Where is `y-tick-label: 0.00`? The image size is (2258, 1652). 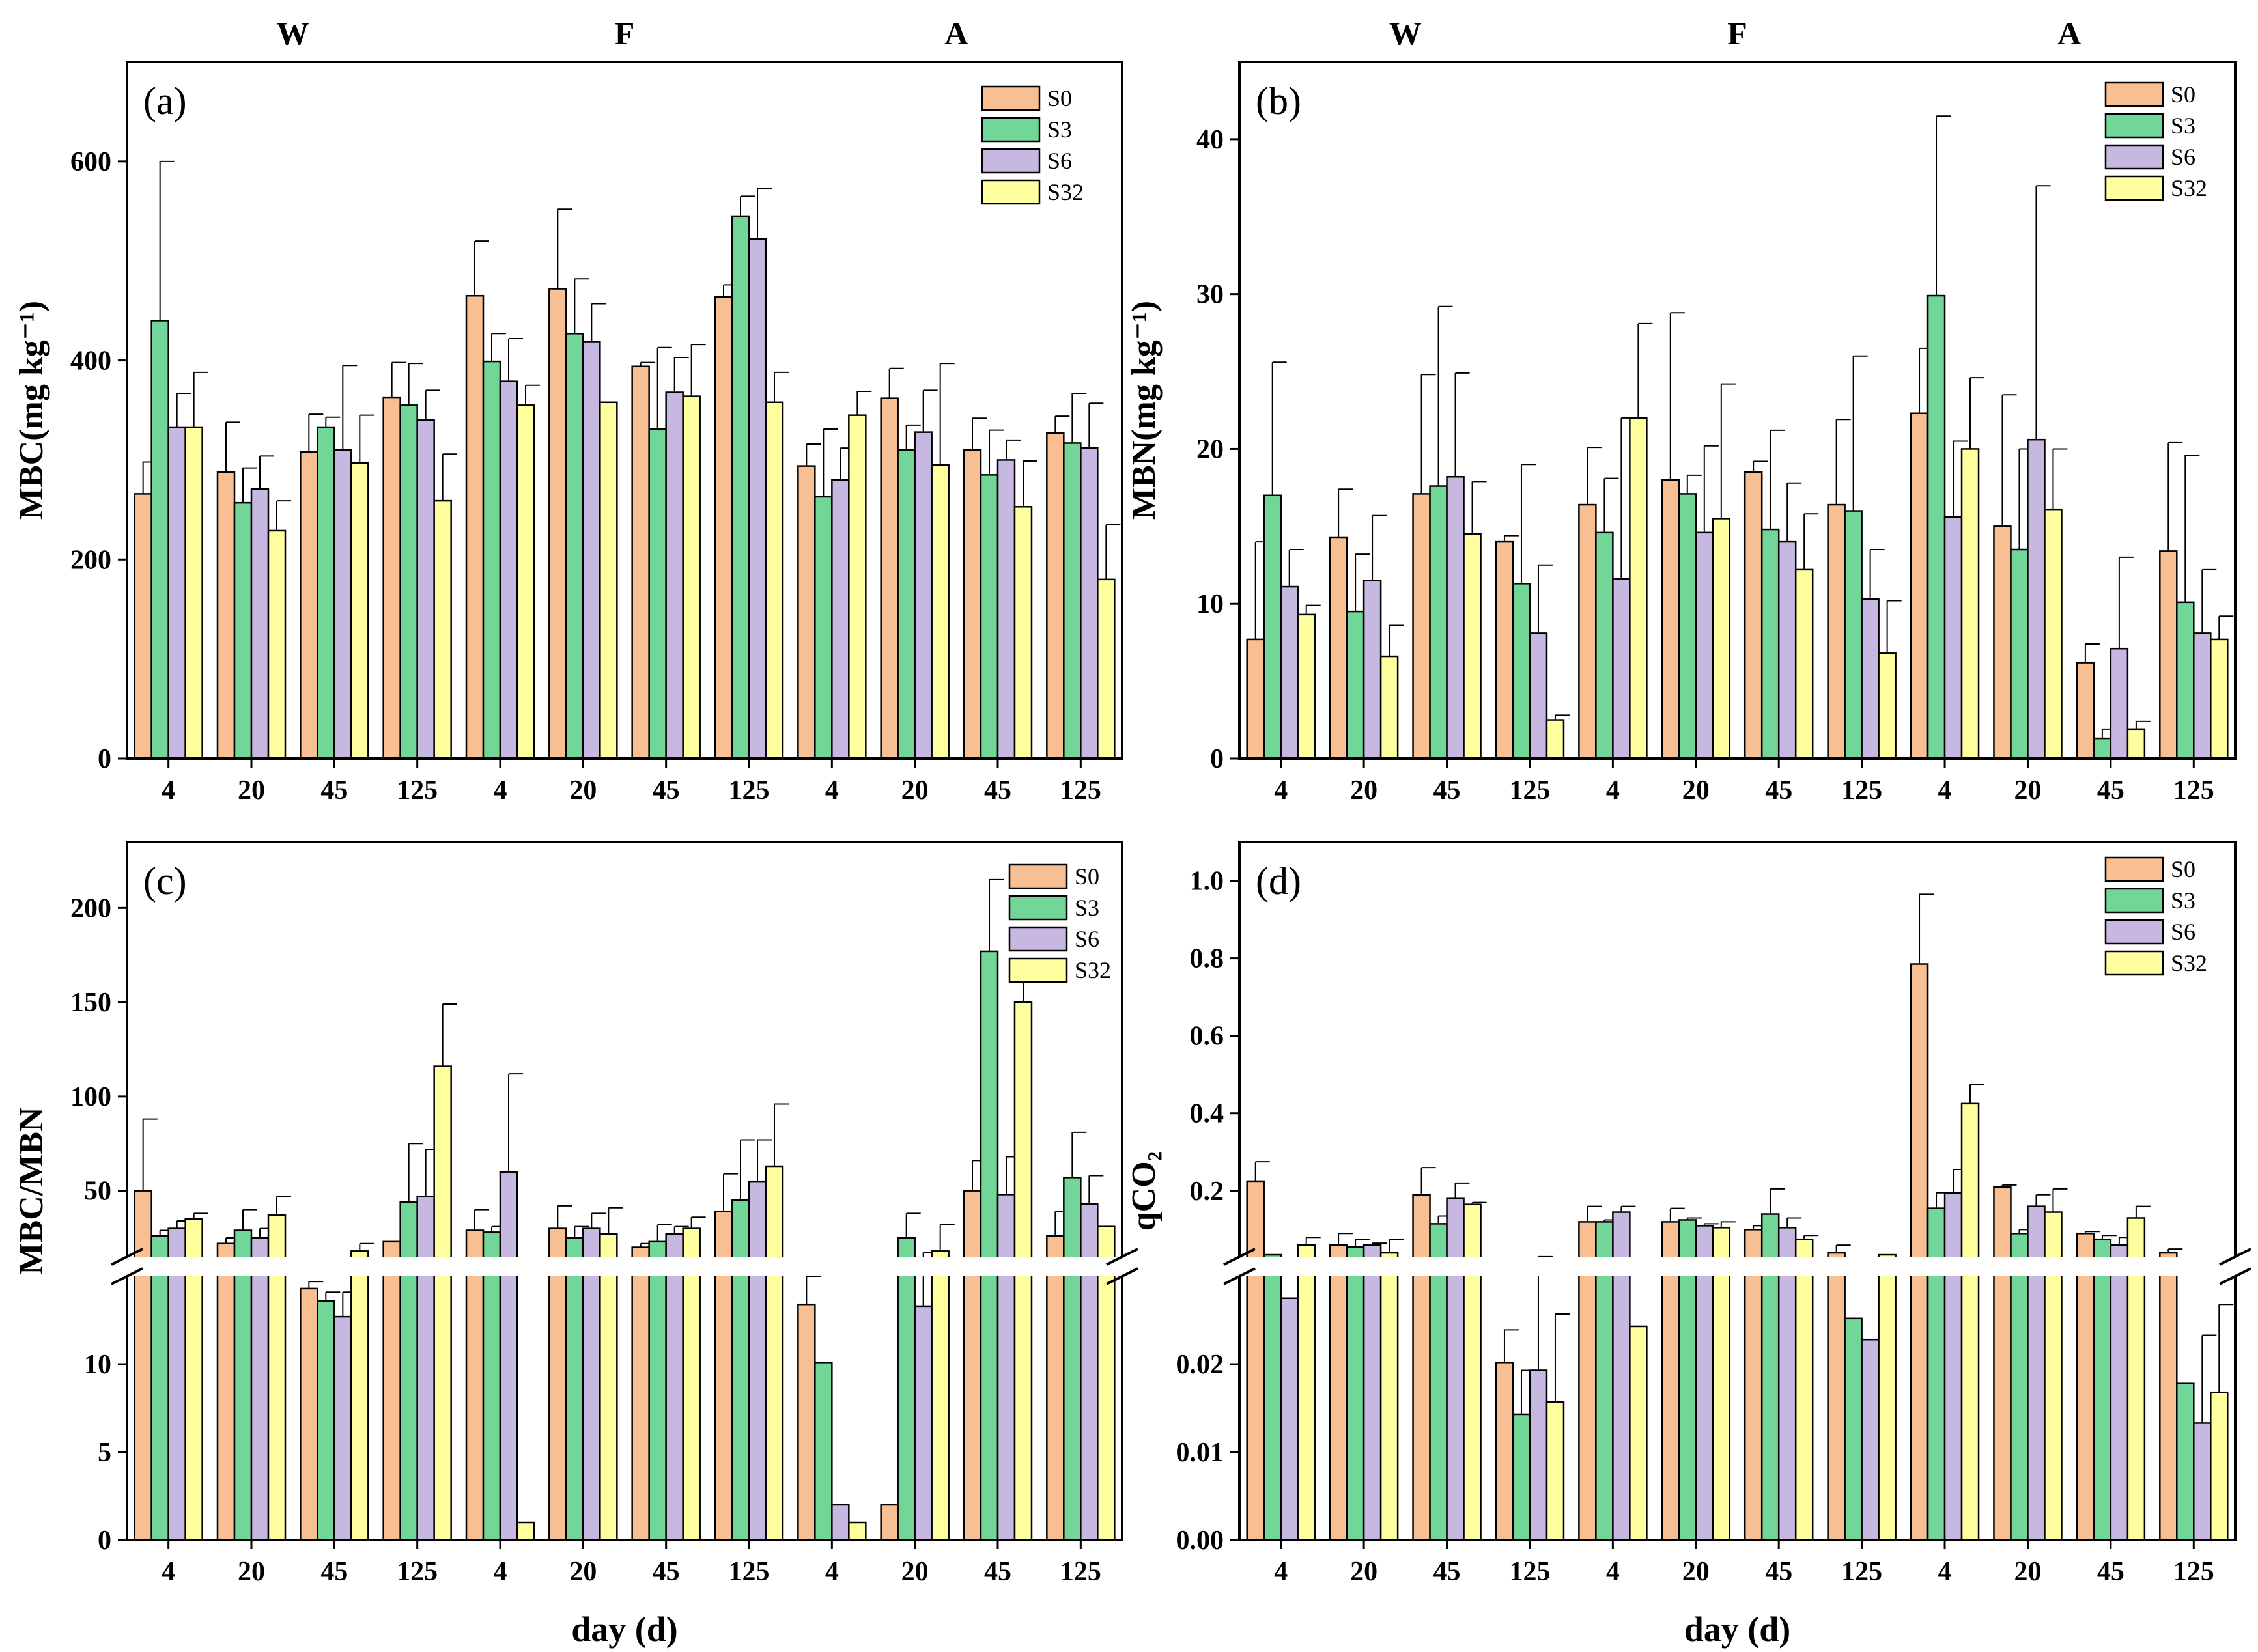 y-tick-label: 0.00 is located at coordinates (1200, 1541).